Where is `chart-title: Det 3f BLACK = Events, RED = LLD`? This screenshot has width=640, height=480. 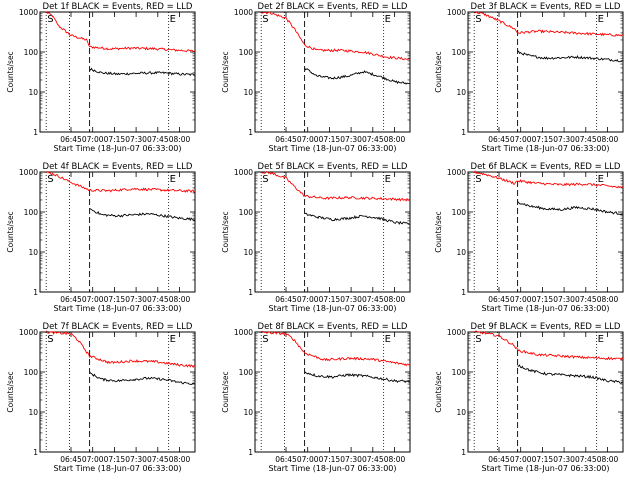
chart-title: Det 3f BLACK = Events, RED = LLD is located at coordinates (546, 7).